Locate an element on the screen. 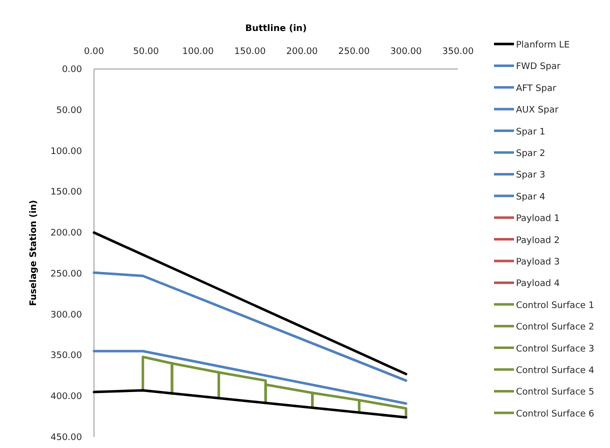 This screenshot has height=448, width=610. legend-label: Spar 3 is located at coordinates (531, 175).